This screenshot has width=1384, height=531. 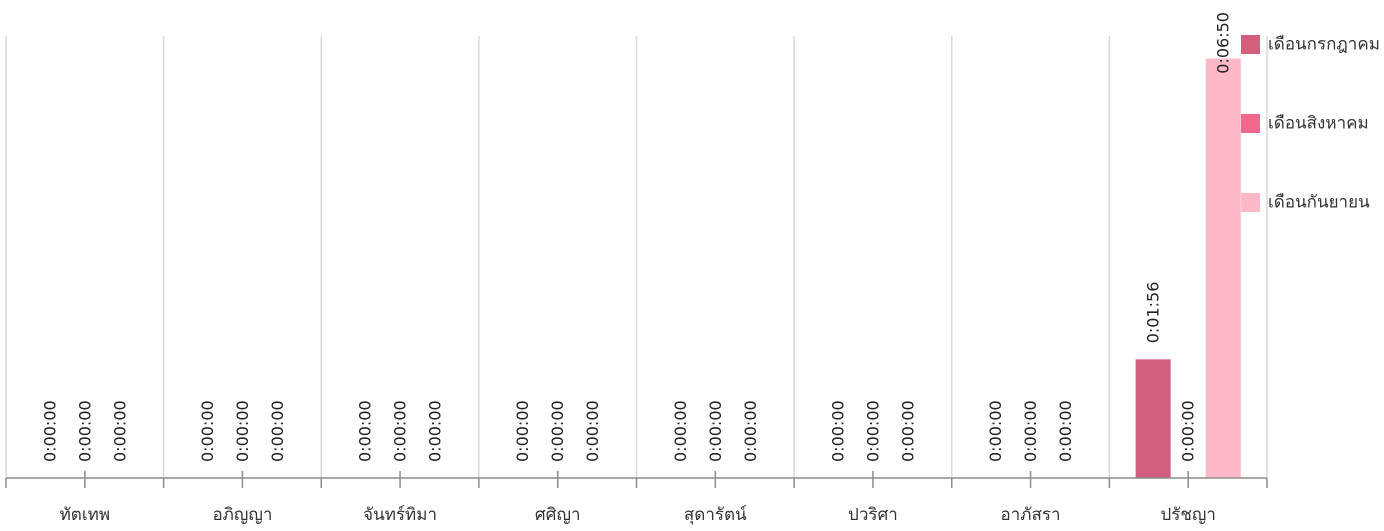 What do you see at coordinates (1324, 45) in the screenshot?
I see `legend-label: เดือนกรกฎาคม` at bounding box center [1324, 45].